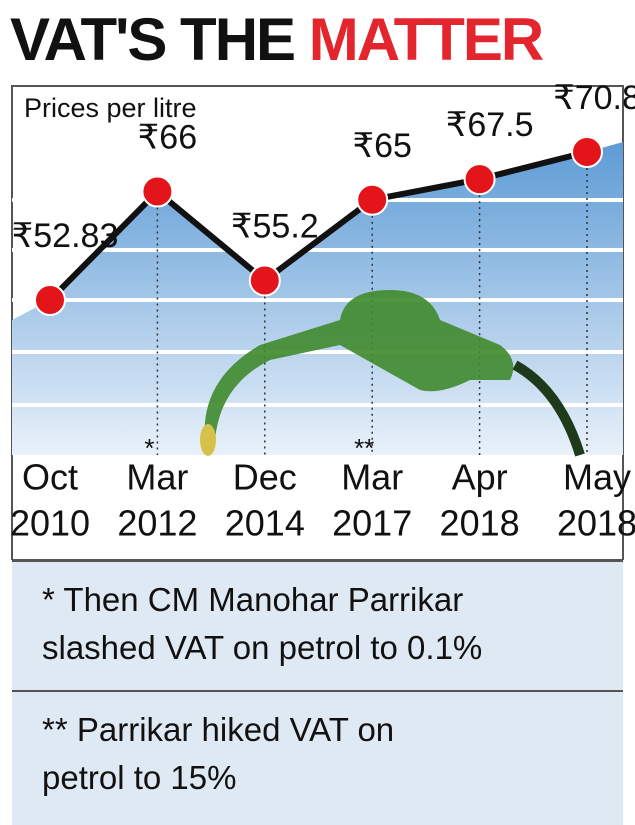  Describe the element at coordinates (152, 39) in the screenshot. I see `title-part: VAT'S THE` at that location.